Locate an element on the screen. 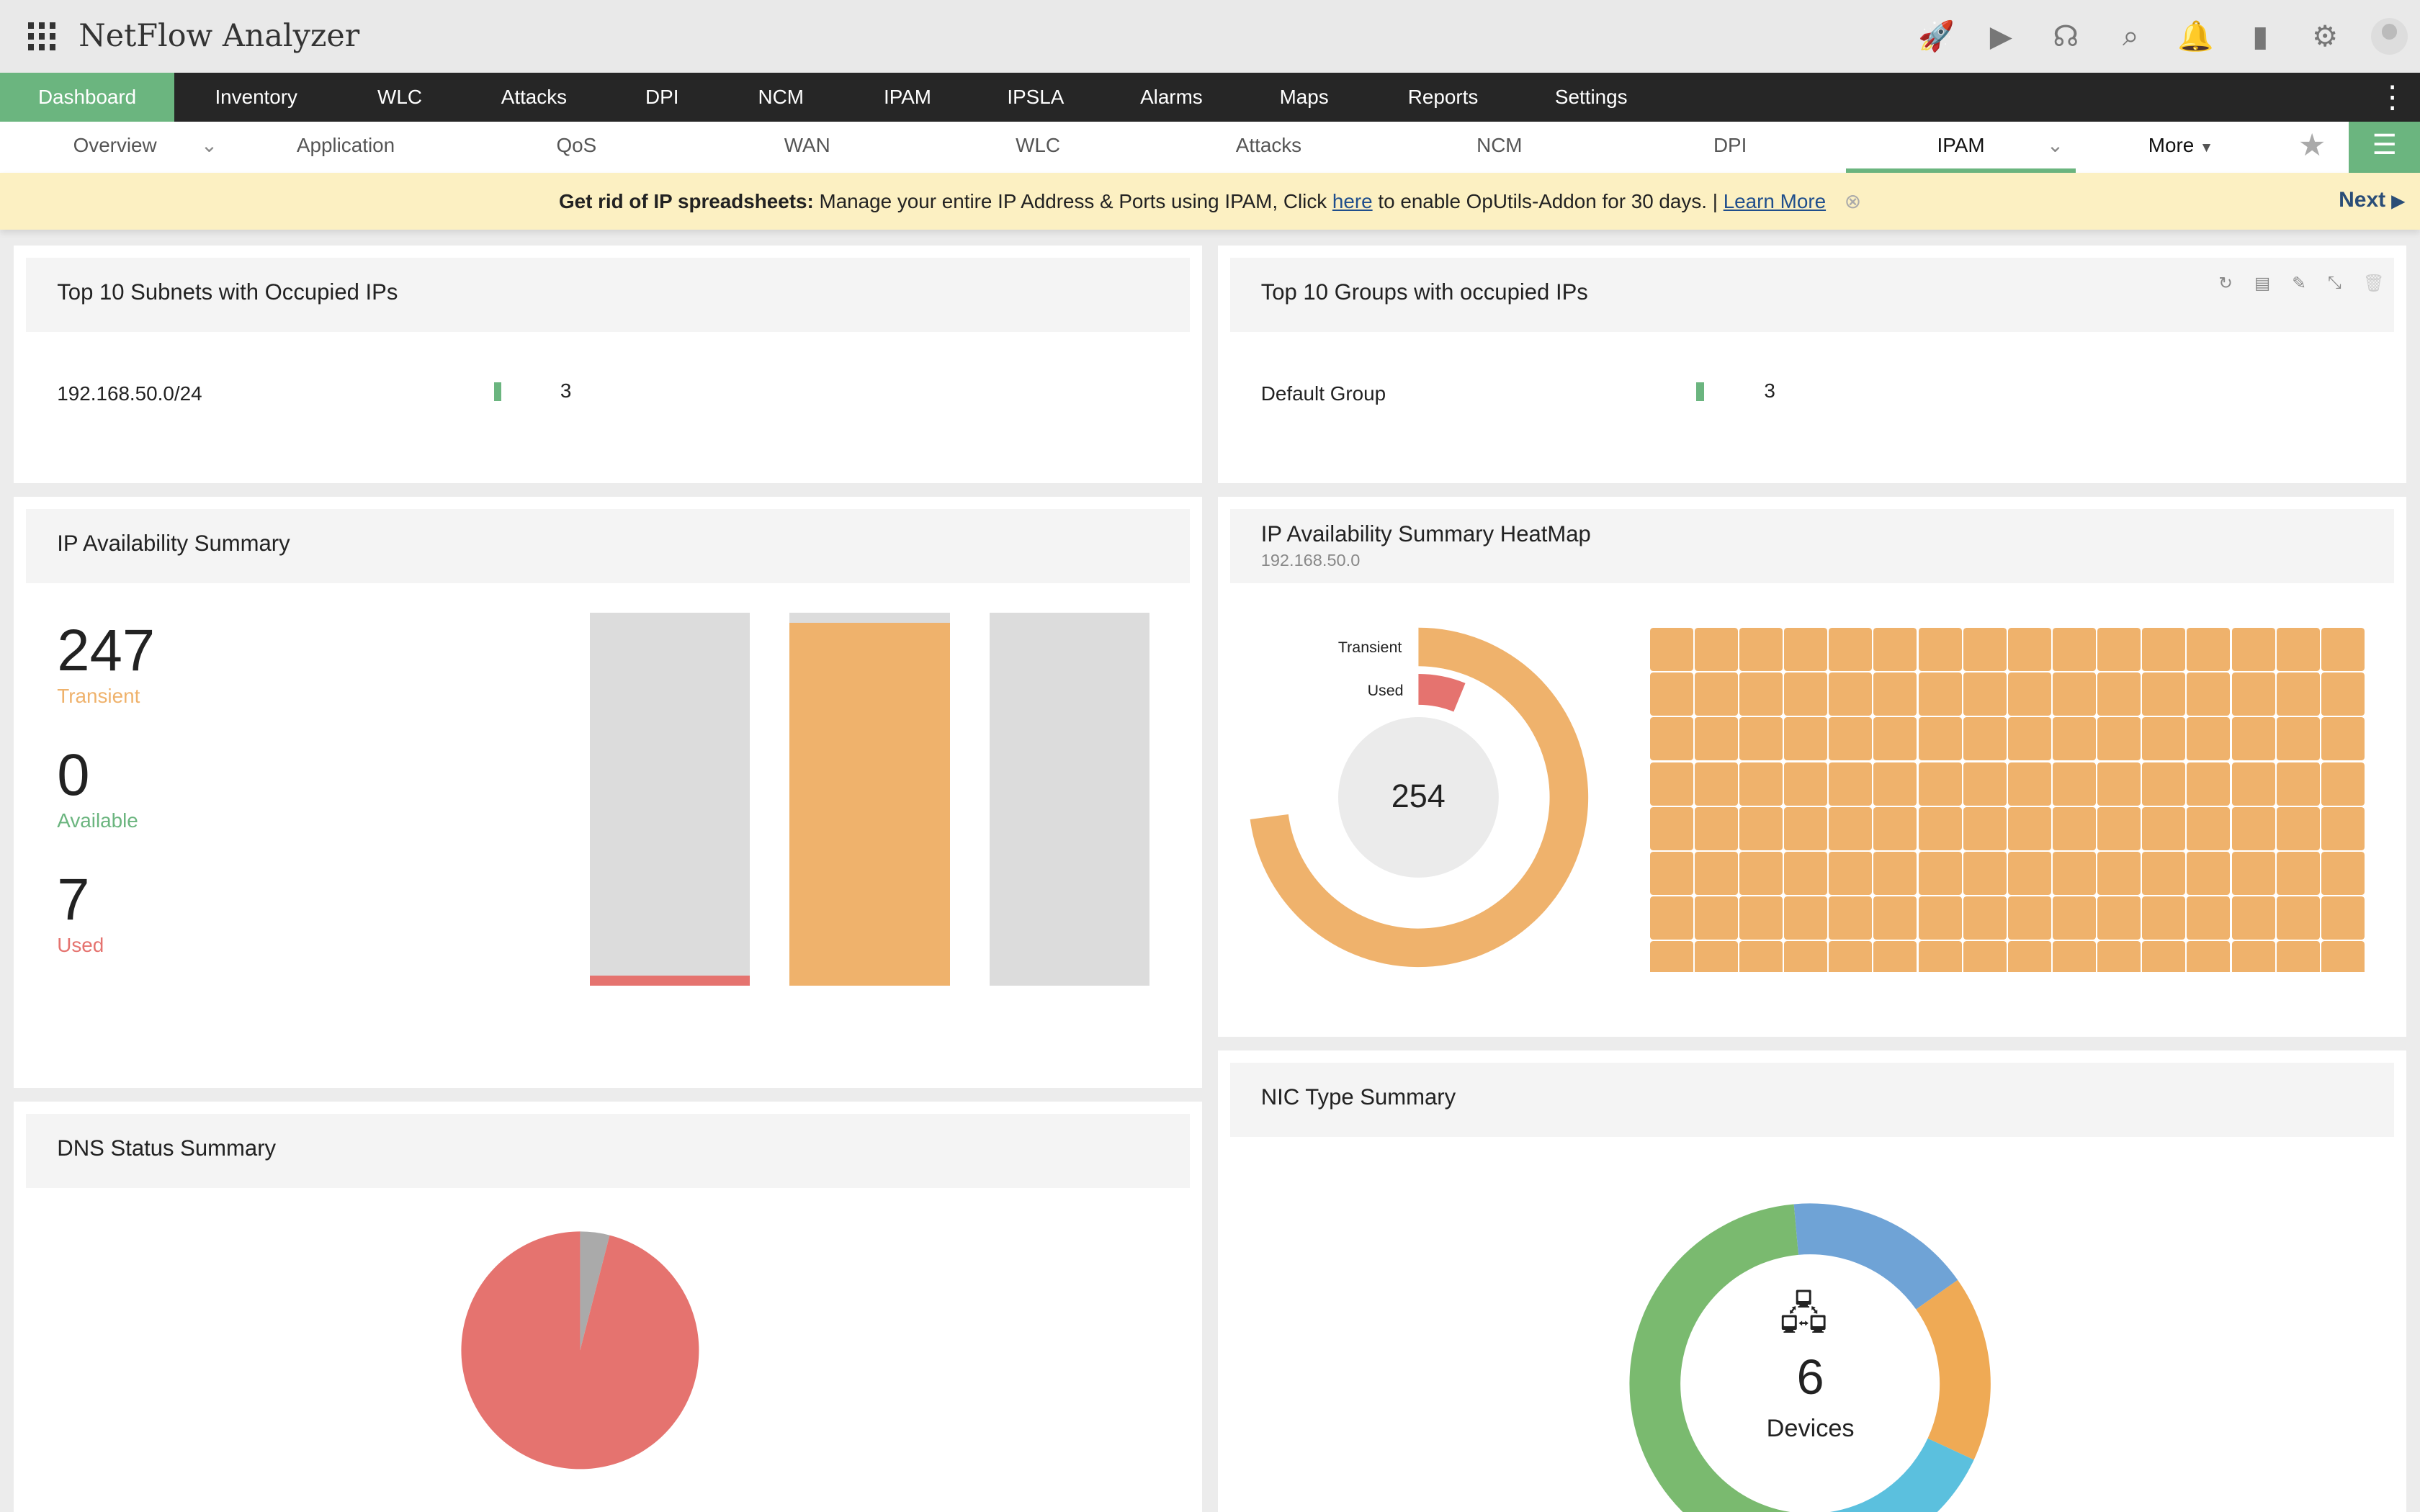 This screenshot has width=2420, height=1512. next-button: Next ▶ is located at coordinates (2372, 200).